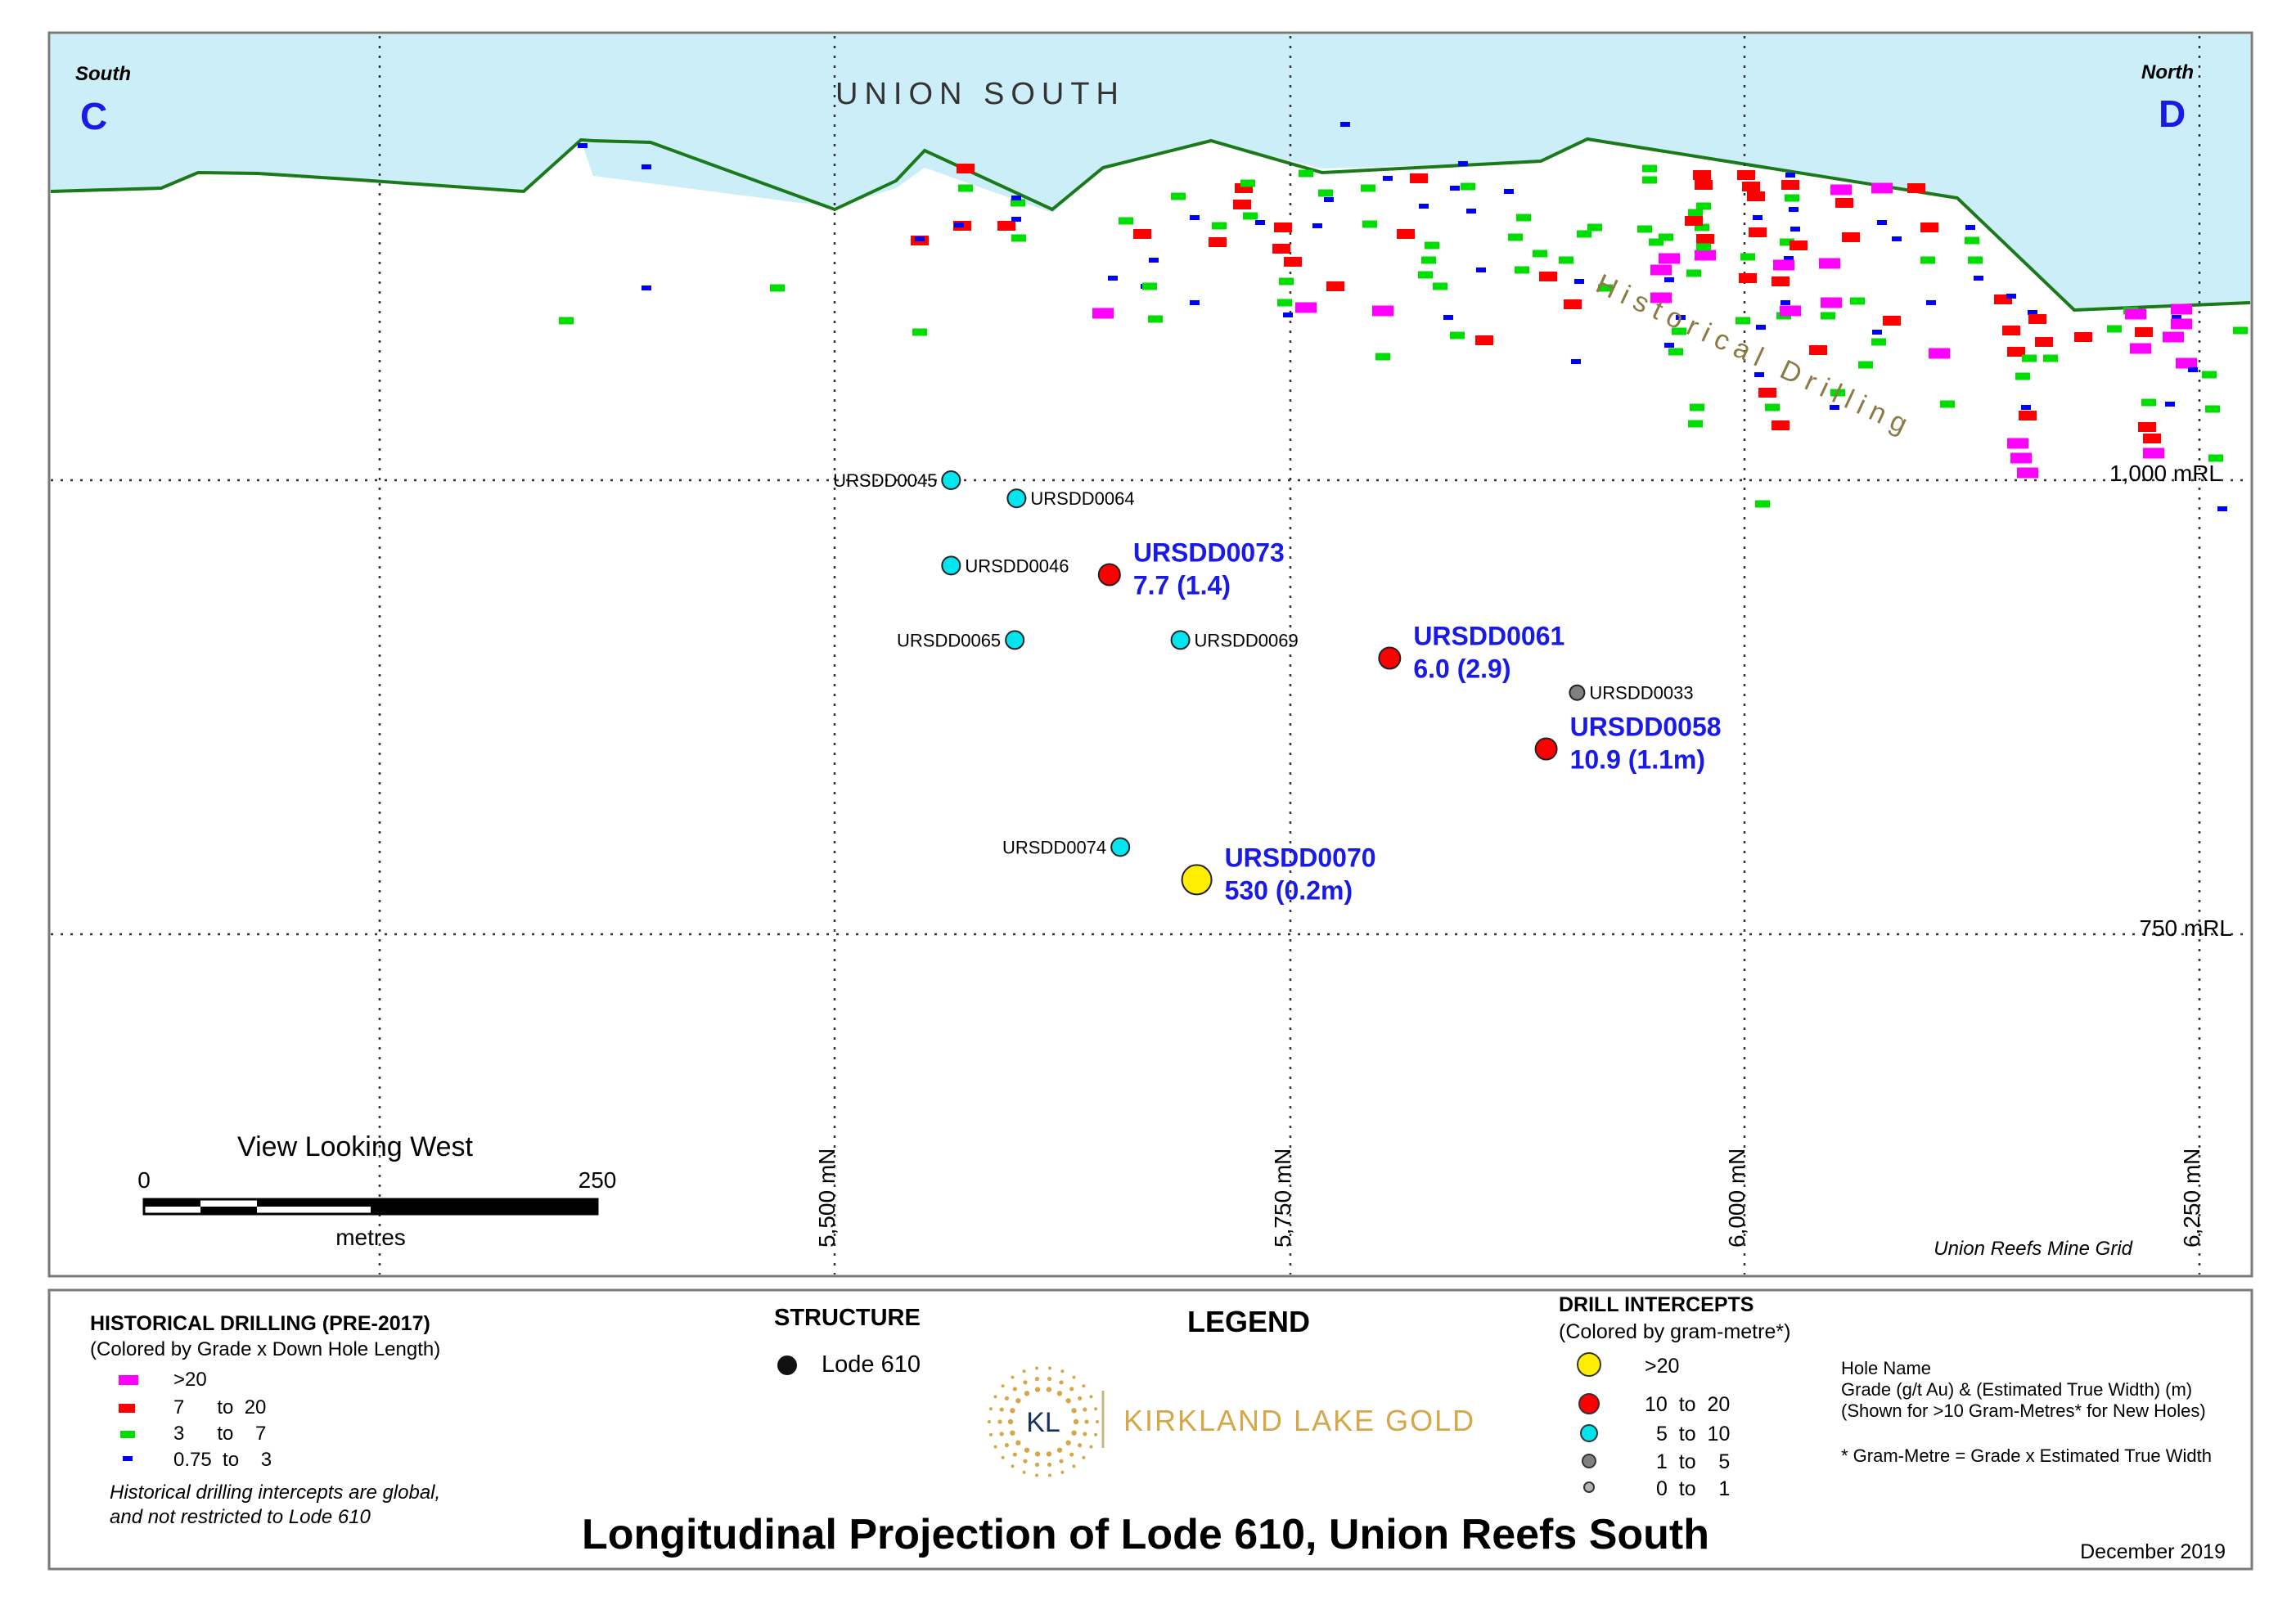 This screenshot has height=1623, width=2296. What do you see at coordinates (103, 74) in the screenshot?
I see `south-label: South` at bounding box center [103, 74].